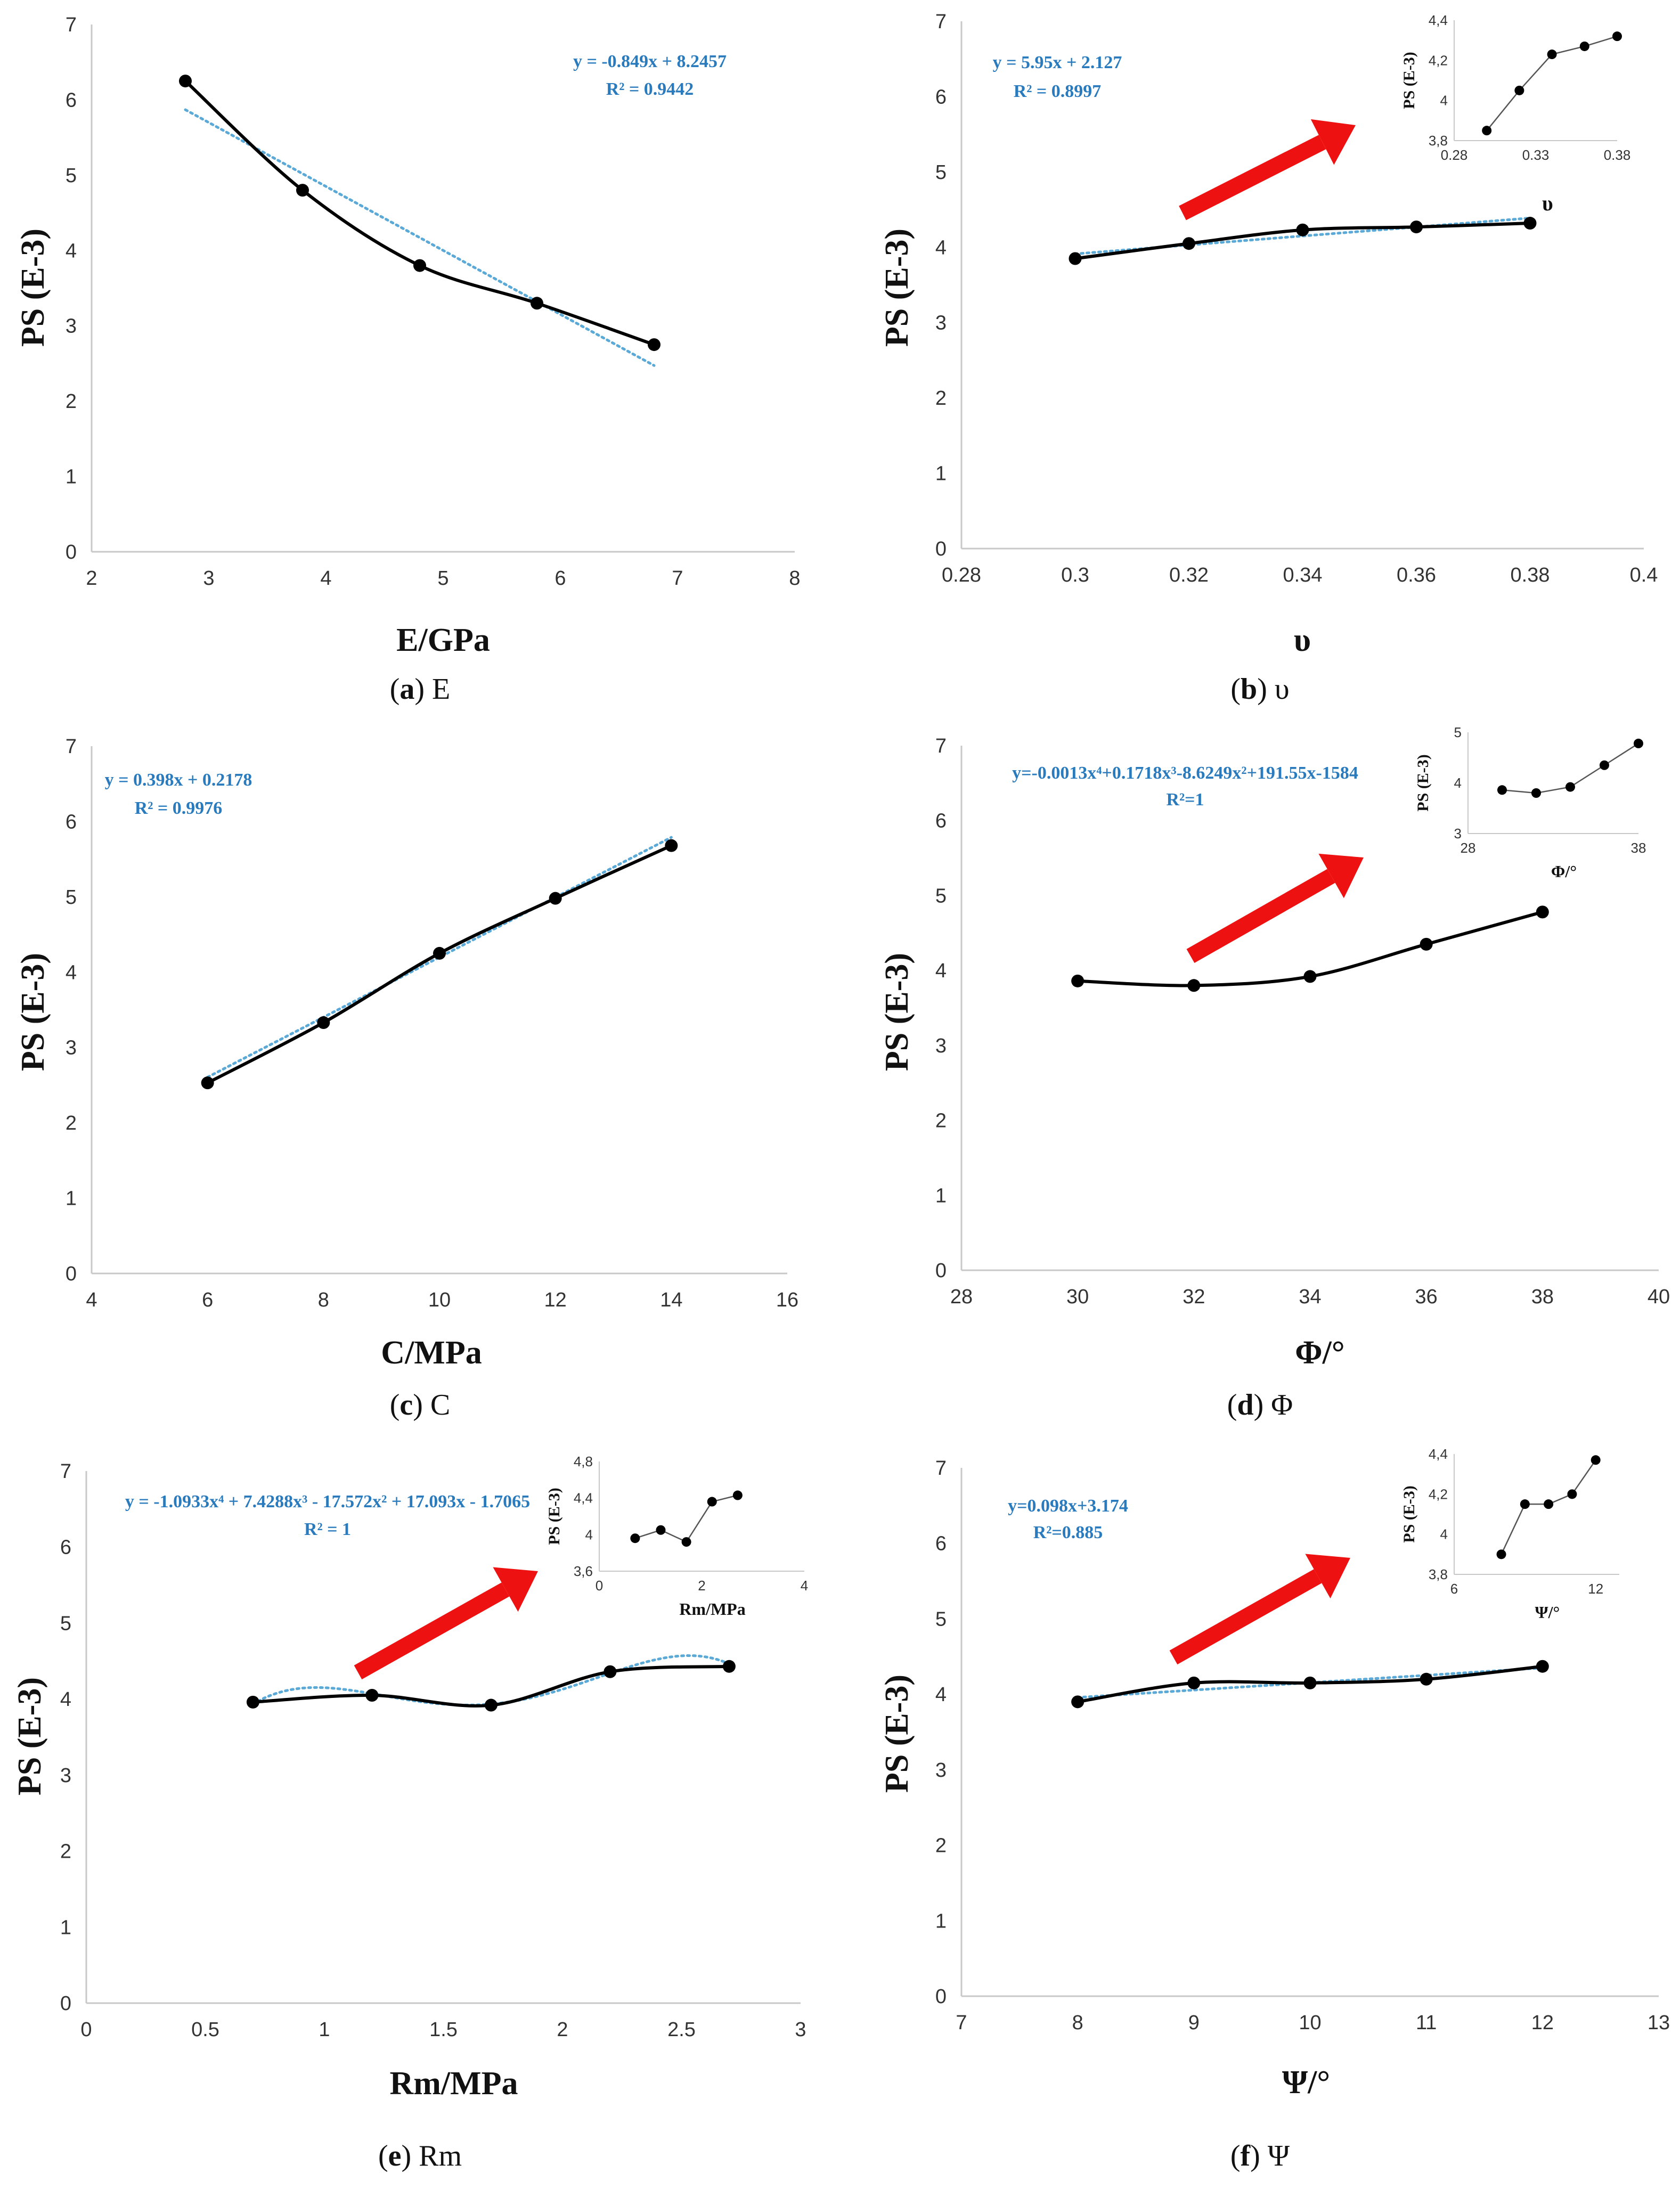 The image size is (1680, 2189). I want to click on y-tick-label: 5, so click(65, 1623).